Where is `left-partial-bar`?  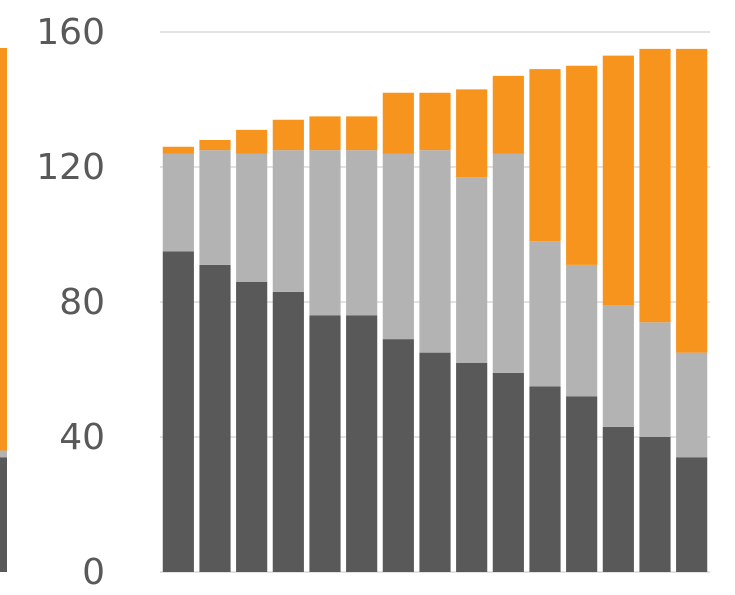 left-partial-bar is located at coordinates (3, 310).